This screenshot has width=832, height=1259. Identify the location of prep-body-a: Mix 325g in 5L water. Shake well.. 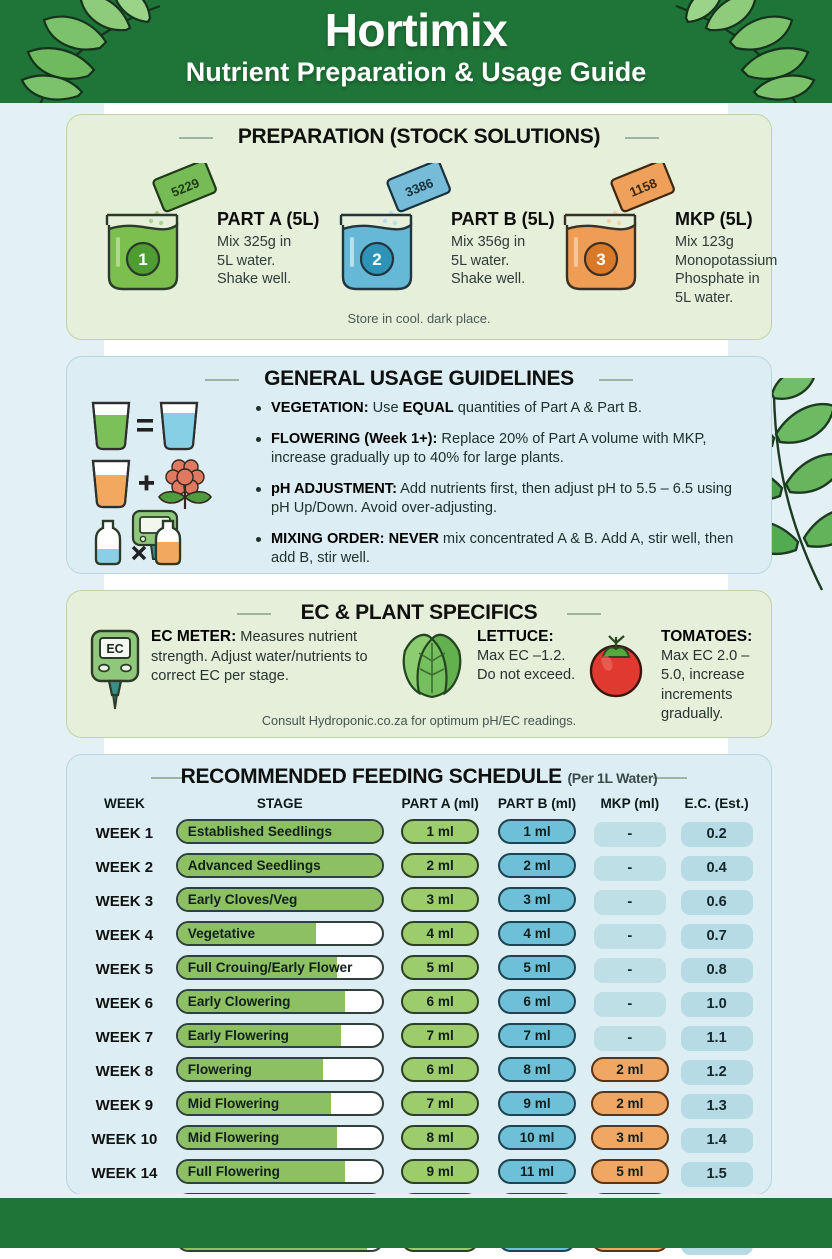
(254, 260).